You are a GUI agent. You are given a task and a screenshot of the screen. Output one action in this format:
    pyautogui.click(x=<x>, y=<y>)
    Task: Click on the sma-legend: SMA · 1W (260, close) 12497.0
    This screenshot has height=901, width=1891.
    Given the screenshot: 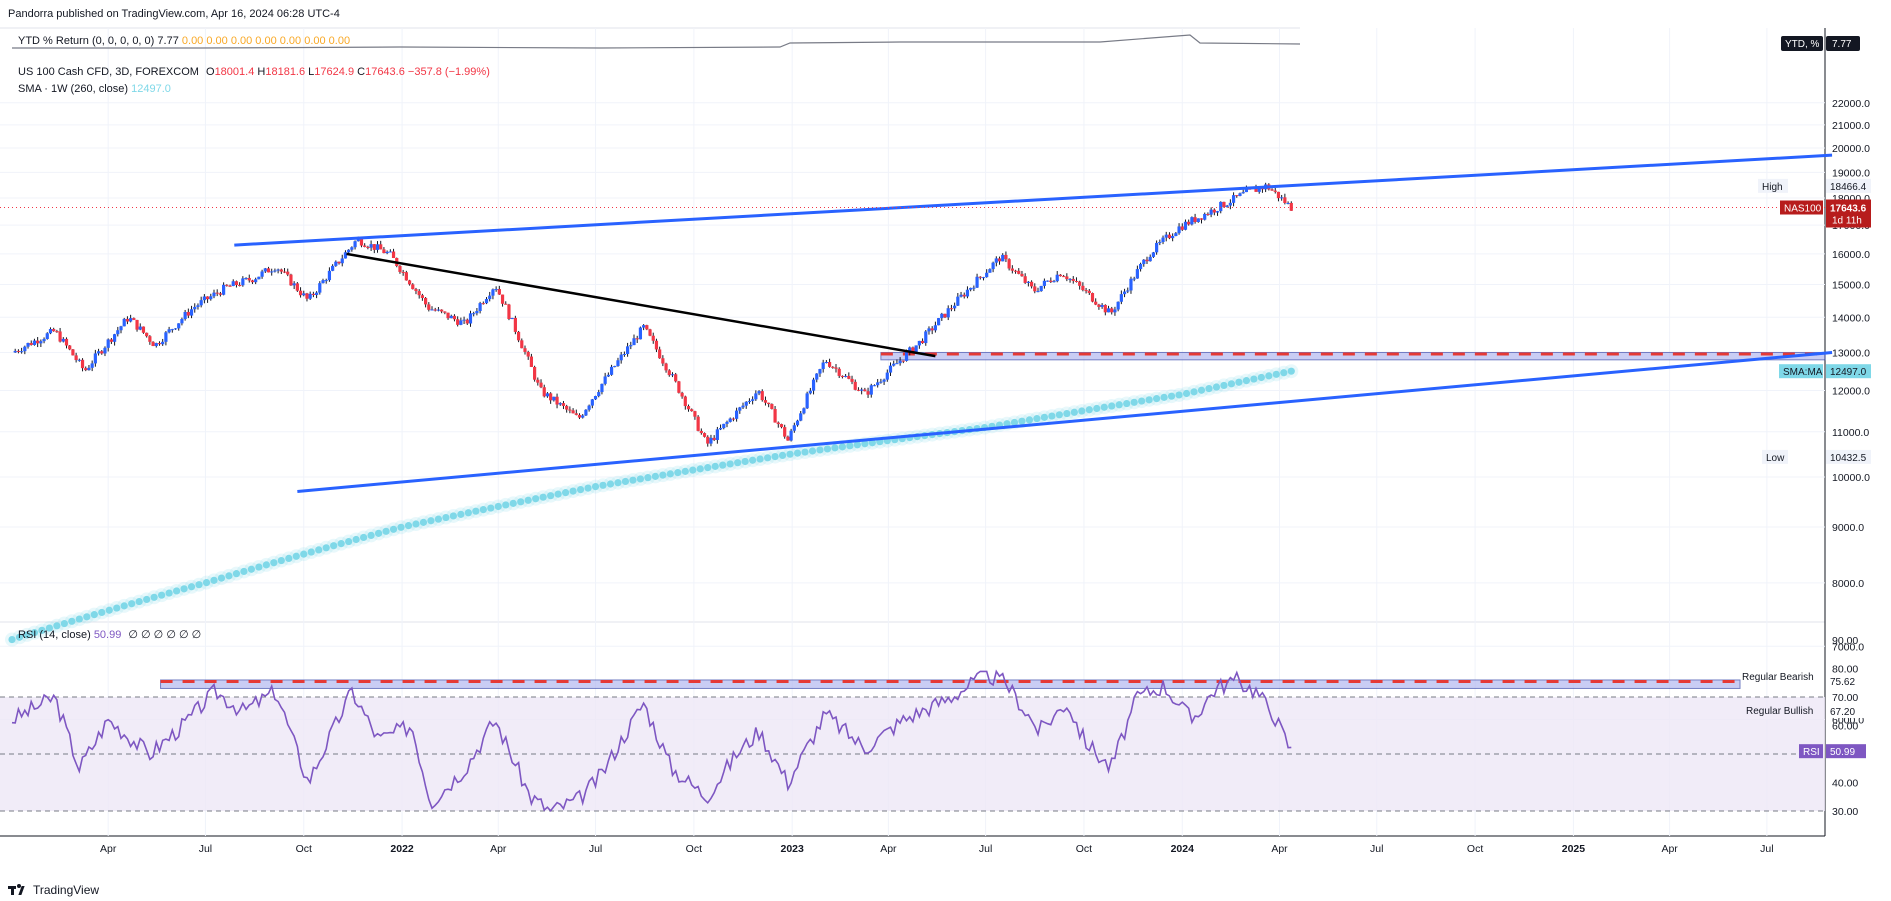 What is the action you would take?
    pyautogui.click(x=94, y=89)
    